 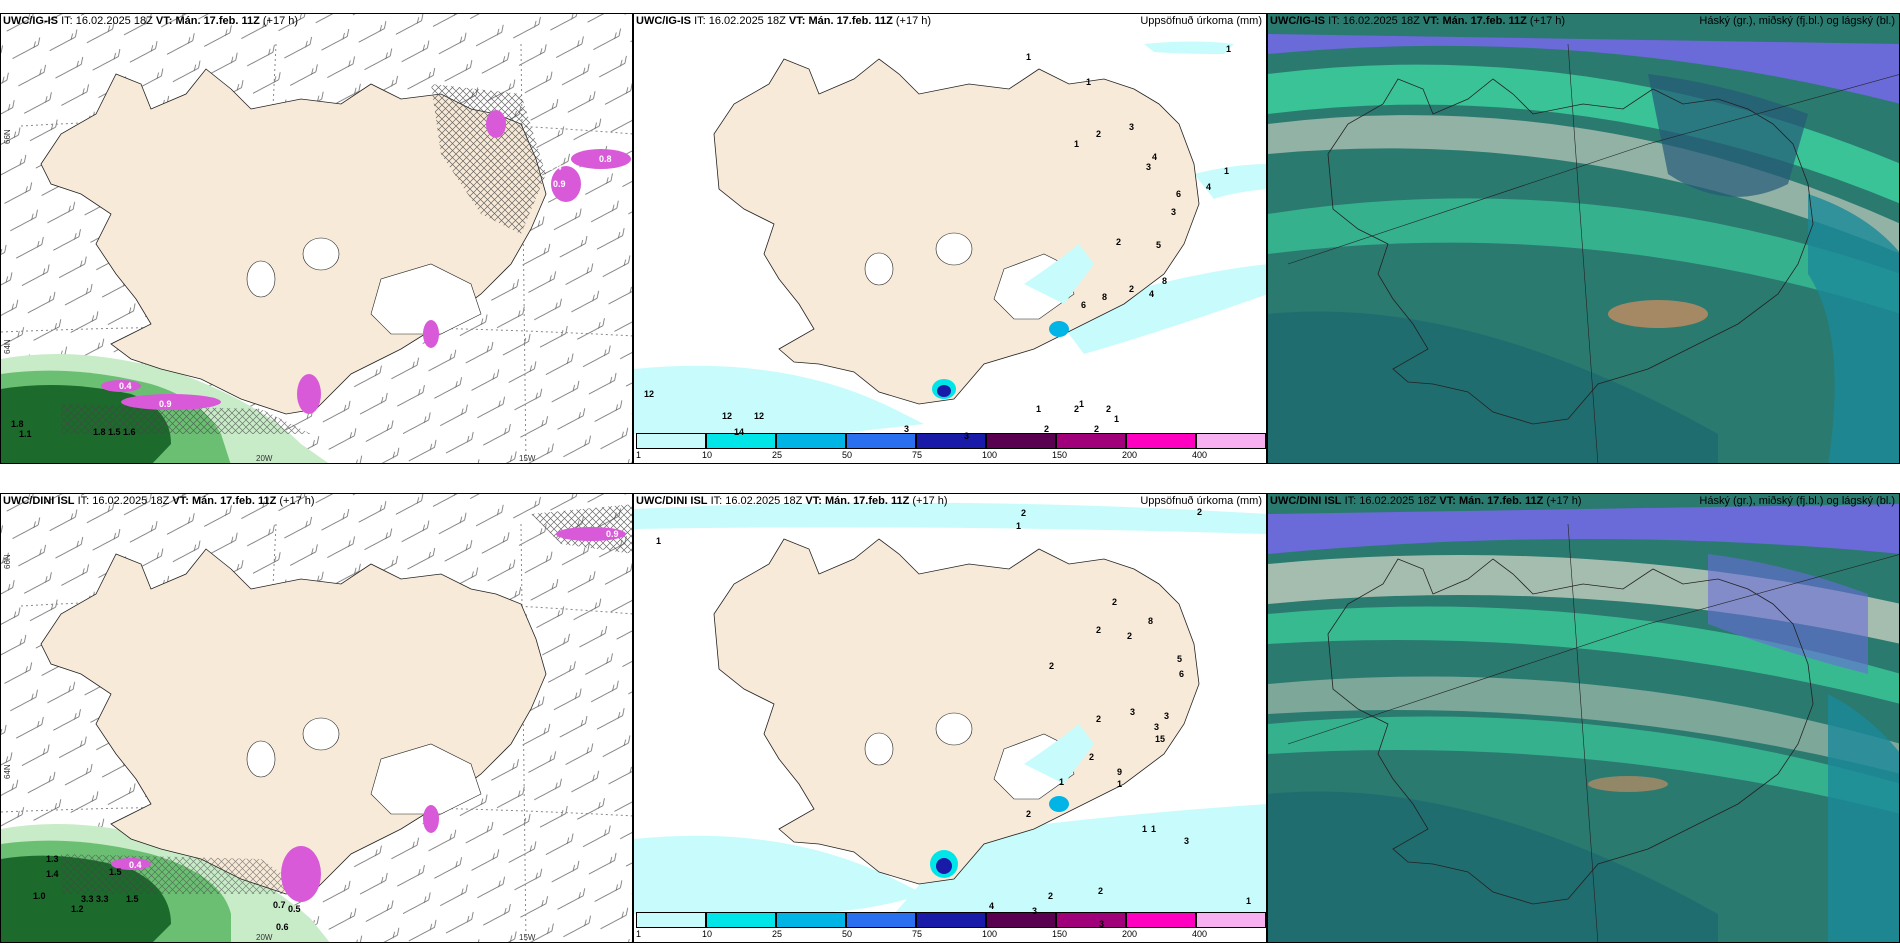 I want to click on lon-label: 20W, so click(x=264, y=937).